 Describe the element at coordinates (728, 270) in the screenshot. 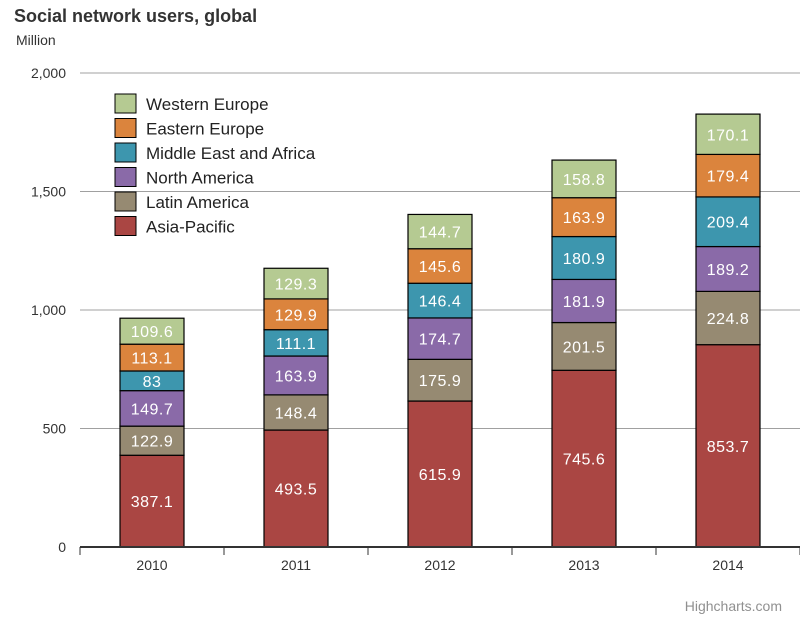

I see `data-label: 189.2` at that location.